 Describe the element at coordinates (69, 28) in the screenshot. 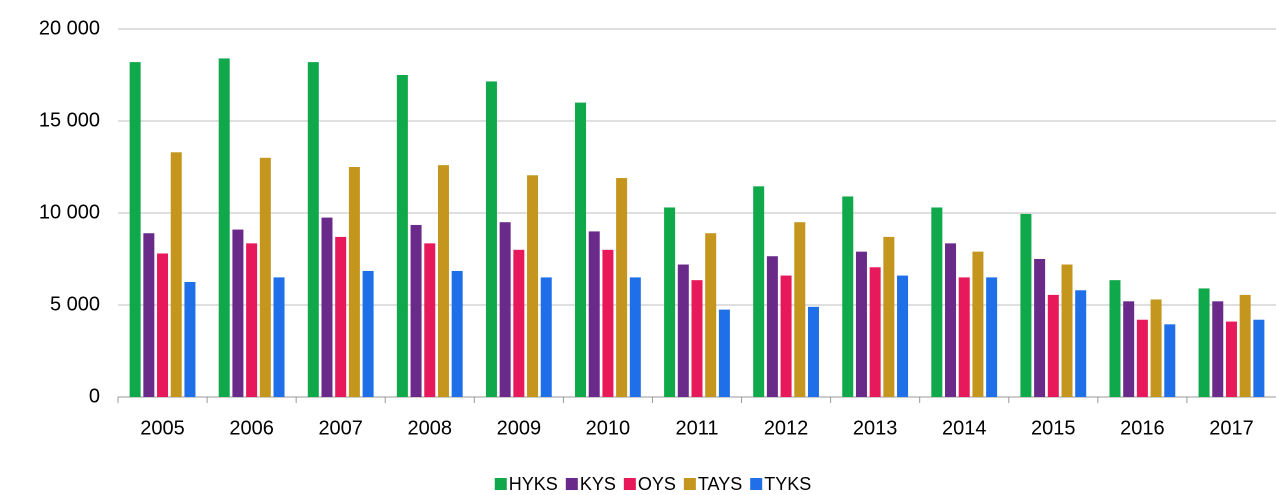

I see `y-tick-label: 20 000` at that location.